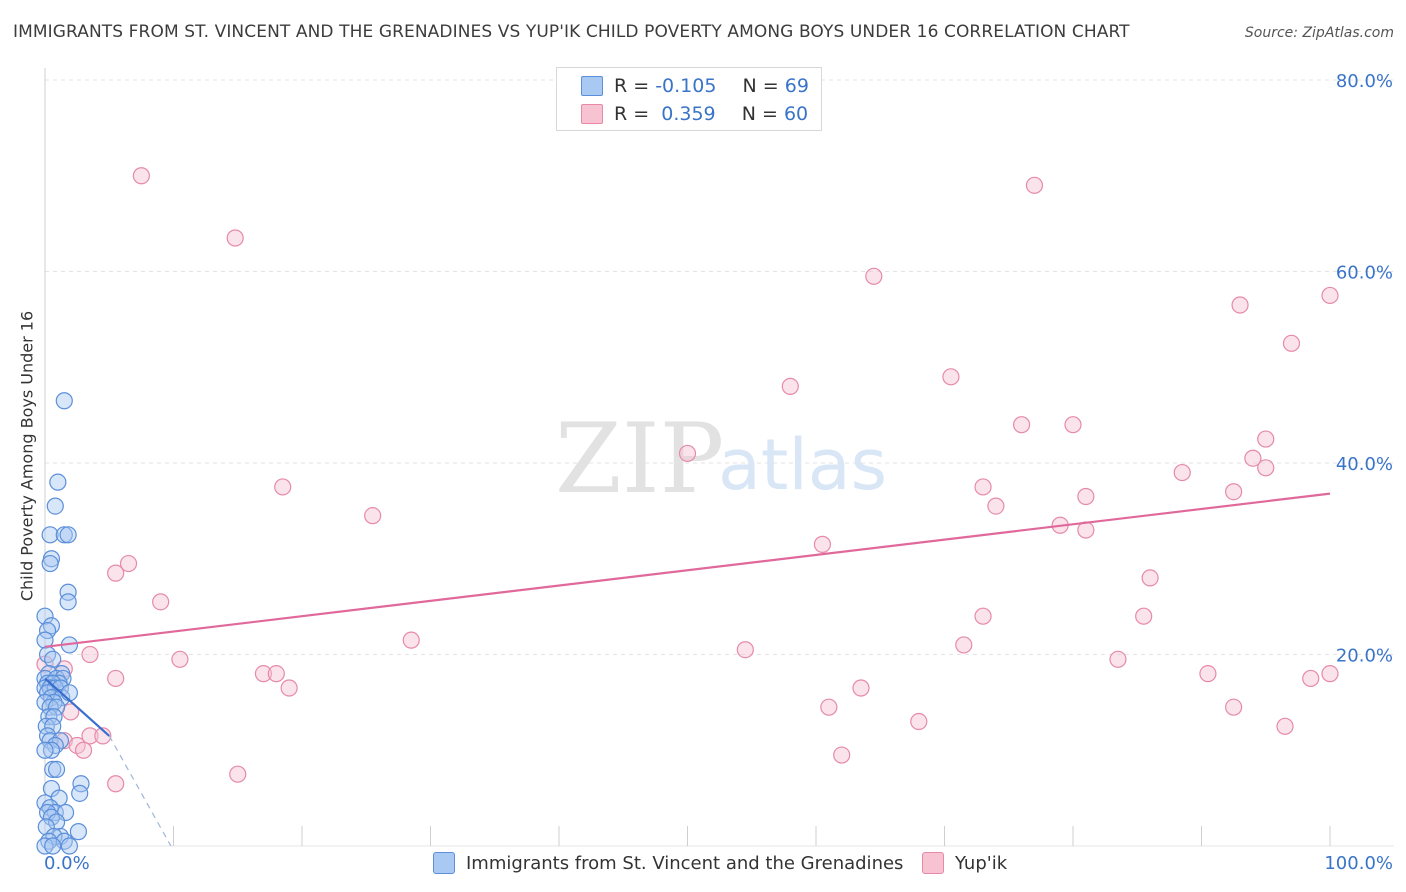 This screenshot has height=892, width=1406. What do you see at coordinates (796, 86) in the screenshot?
I see `n-value-blue: 69` at bounding box center [796, 86].